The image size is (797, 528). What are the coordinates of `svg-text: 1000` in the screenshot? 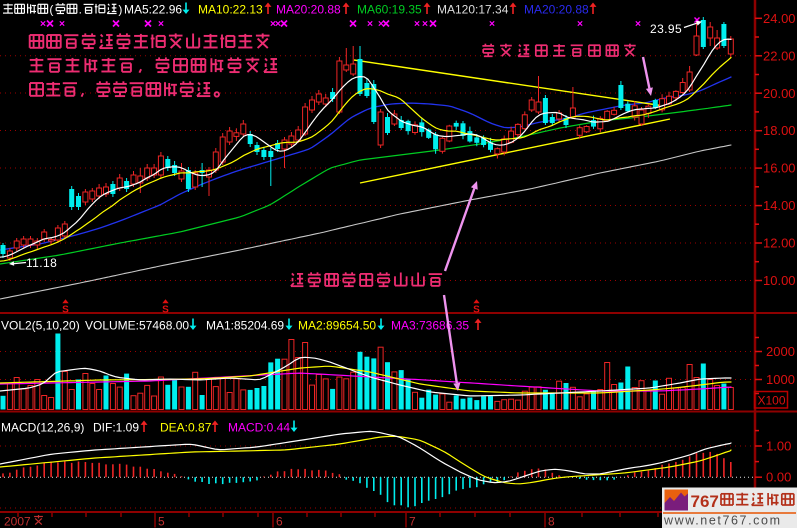 It's located at (780, 379).